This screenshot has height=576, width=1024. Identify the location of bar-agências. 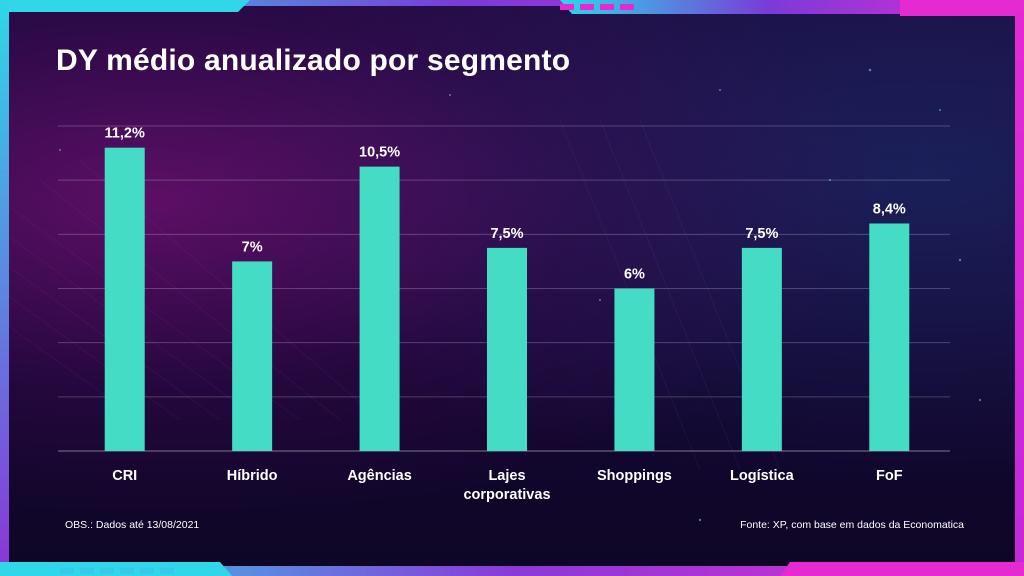
(379, 308).